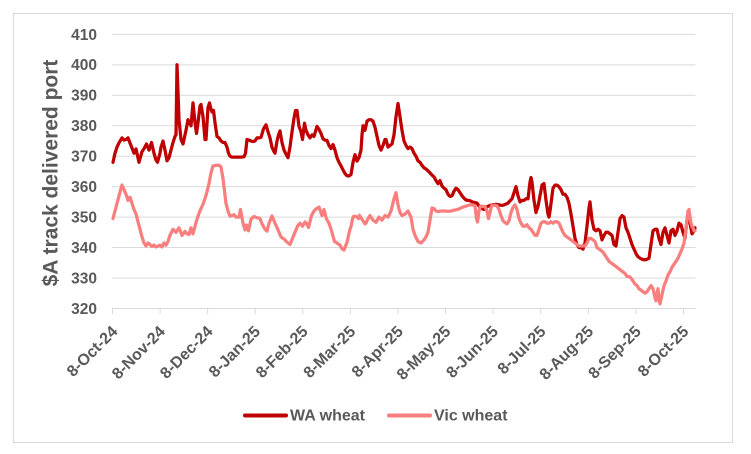 The width and height of the screenshot is (751, 454). Describe the element at coordinates (84, 35) in the screenshot. I see `svg-text: 410` at that location.